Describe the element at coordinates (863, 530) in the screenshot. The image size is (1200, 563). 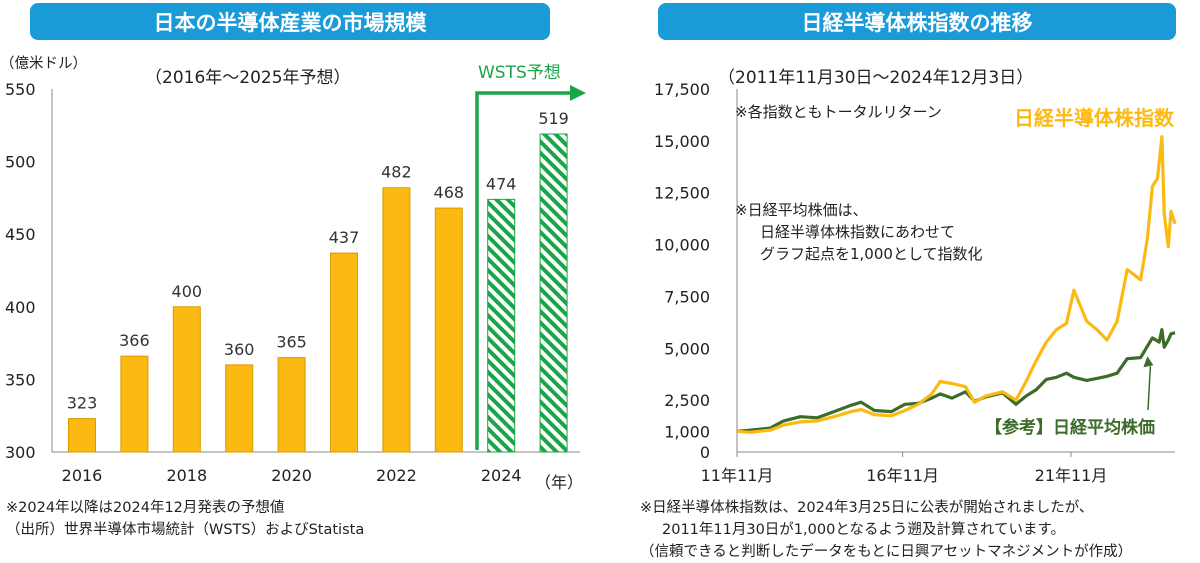
I see `footnote-2: 2011年11月30日が1,000となるよう遡及計算されています。` at that location.